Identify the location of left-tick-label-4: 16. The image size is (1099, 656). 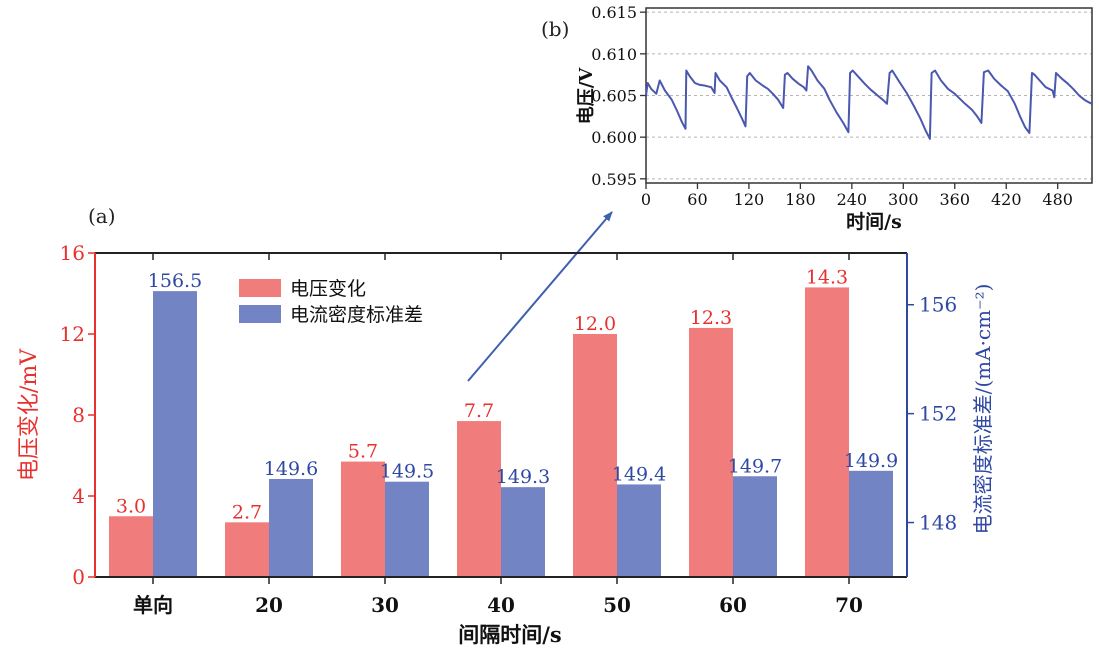
(72, 253).